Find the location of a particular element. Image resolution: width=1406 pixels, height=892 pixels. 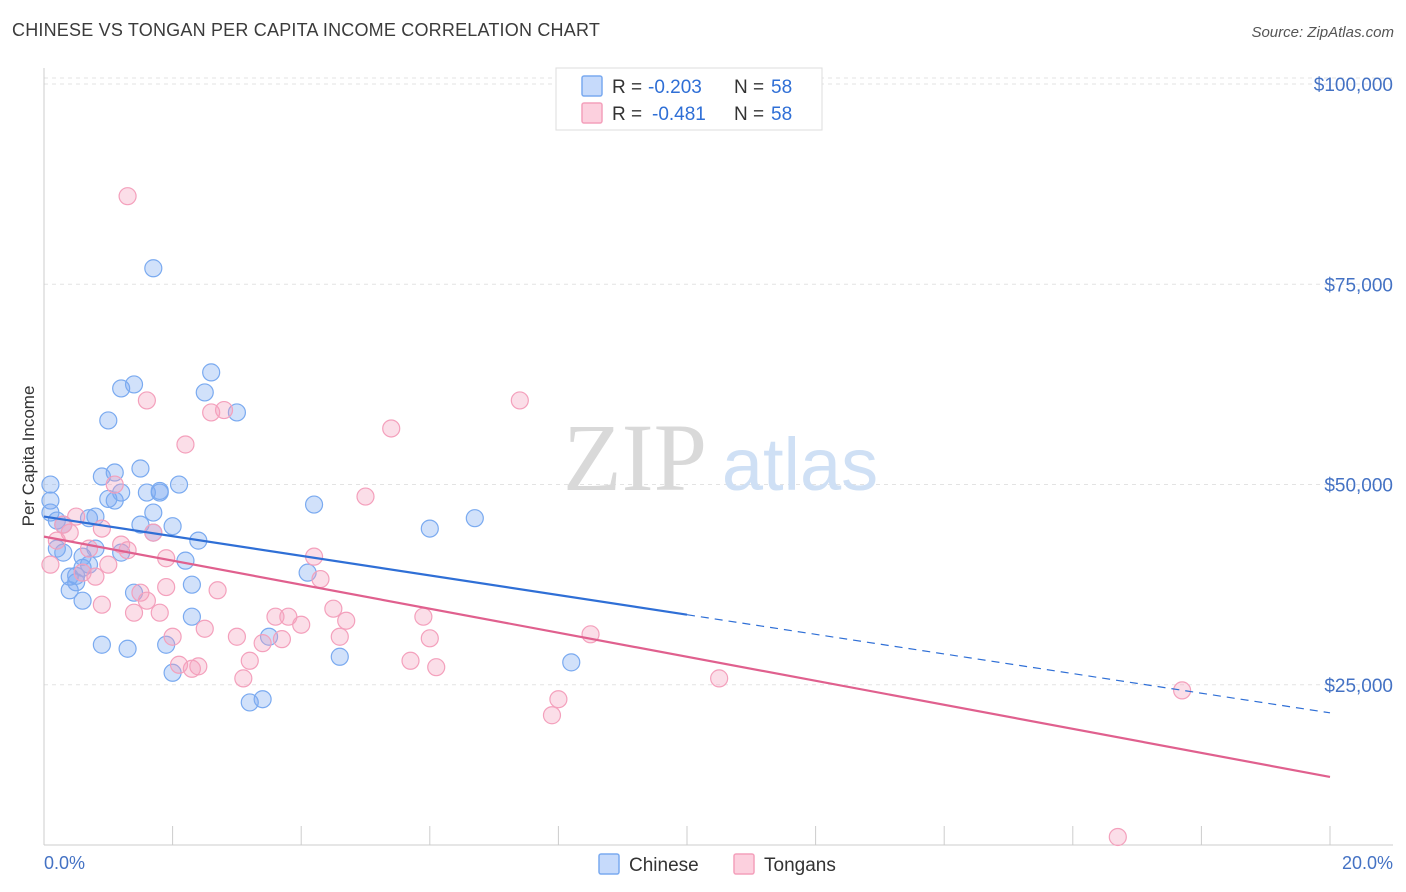

legend-swatch-tongans is located at coordinates (592, 113).